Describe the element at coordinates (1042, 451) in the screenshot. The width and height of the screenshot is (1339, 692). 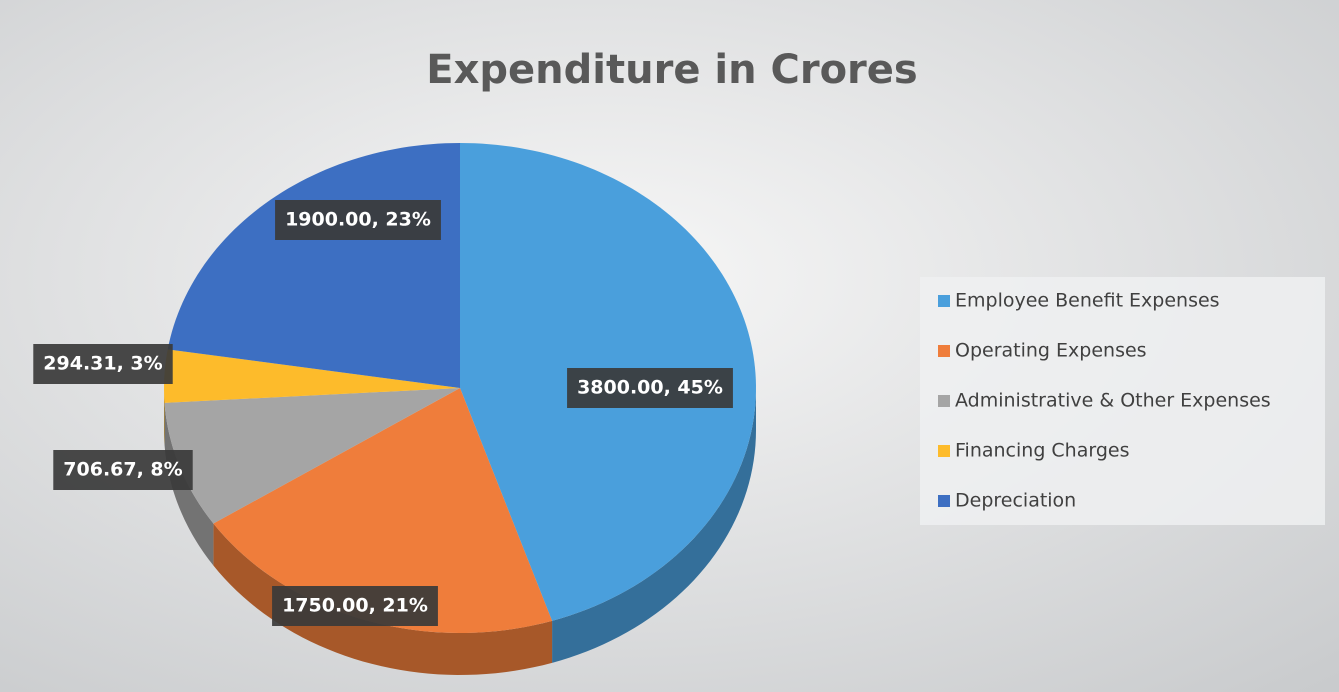
I see `legend-label: Financing Charges` at that location.